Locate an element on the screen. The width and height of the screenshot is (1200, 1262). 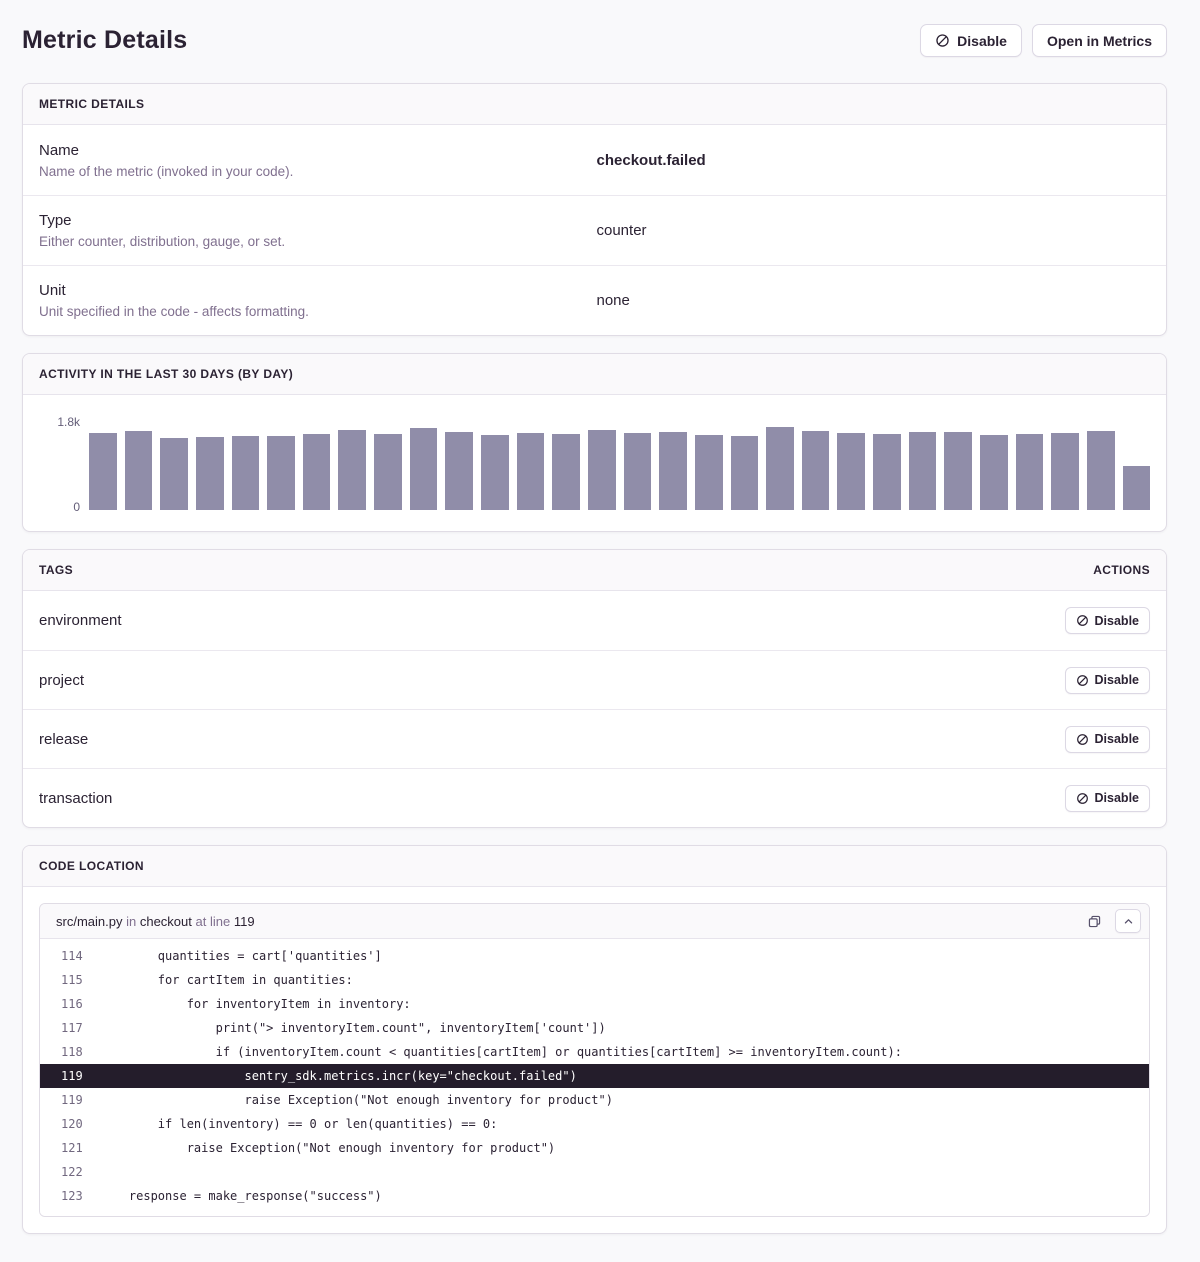
code-line: 116 for inventoryItem in inventory: is located at coordinates (236, 1004).